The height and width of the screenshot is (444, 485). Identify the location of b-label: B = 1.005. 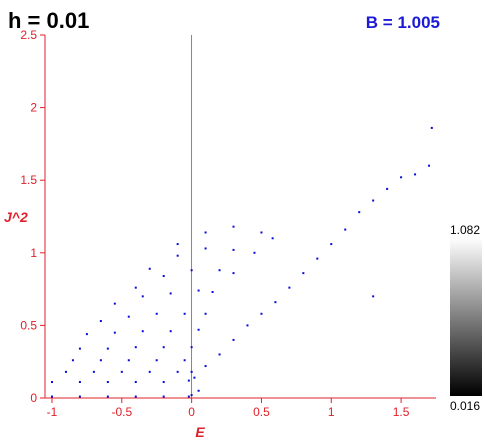
(403, 22).